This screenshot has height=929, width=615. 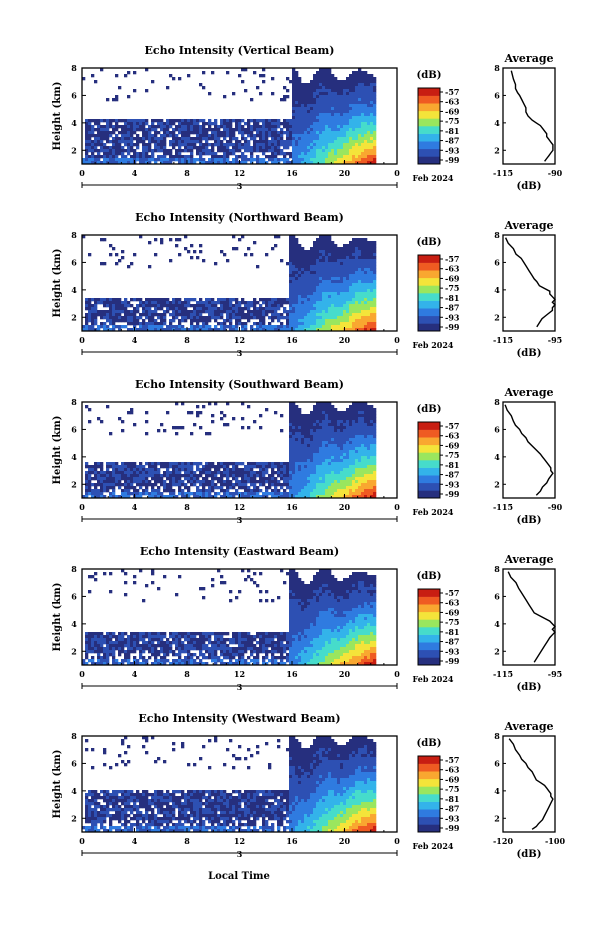 What do you see at coordinates (530, 282) in the screenshot?
I see `average-profile-line` at bounding box center [530, 282].